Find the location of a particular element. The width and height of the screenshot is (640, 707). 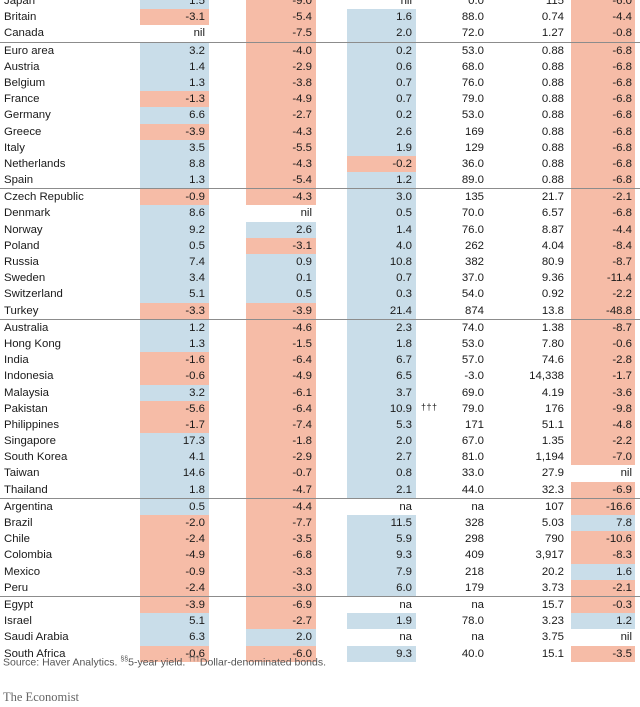

bond-spread-cell: 89.0 is located at coordinates (472, 180).